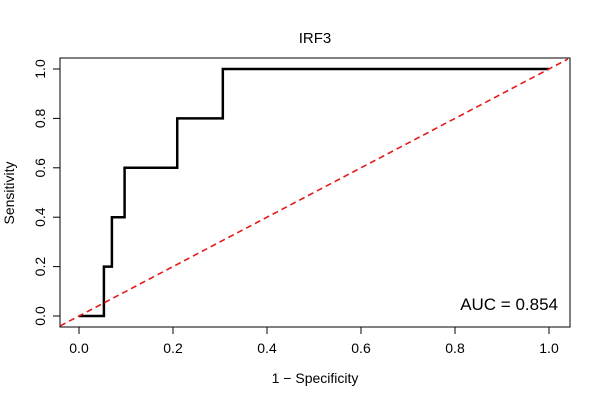 The image size is (600, 400). What do you see at coordinates (40, 168) in the screenshot?
I see `y-tick-label: 0.6` at bounding box center [40, 168].